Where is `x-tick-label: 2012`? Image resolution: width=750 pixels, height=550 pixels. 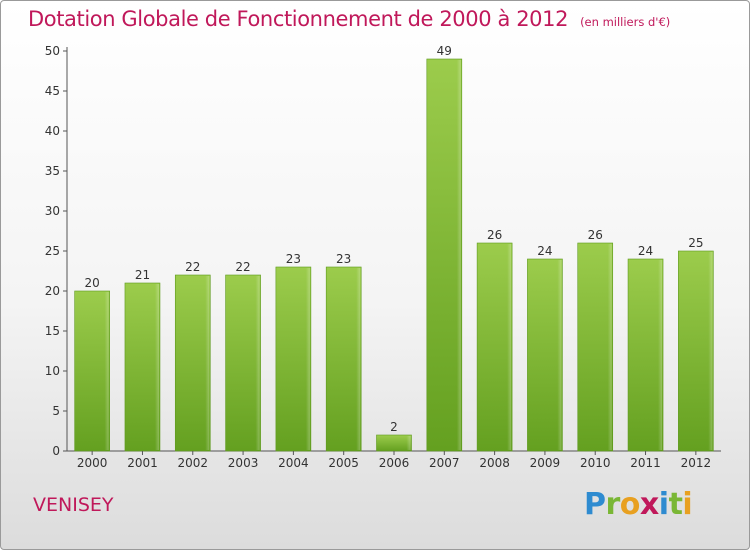
x-tick-label: 2012 is located at coordinates (696, 463).